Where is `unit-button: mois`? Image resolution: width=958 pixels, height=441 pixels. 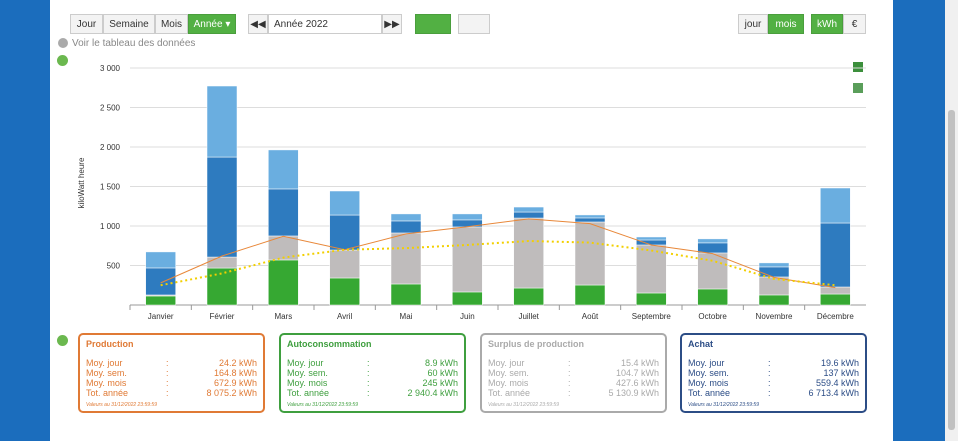 unit-button: mois is located at coordinates (786, 24).